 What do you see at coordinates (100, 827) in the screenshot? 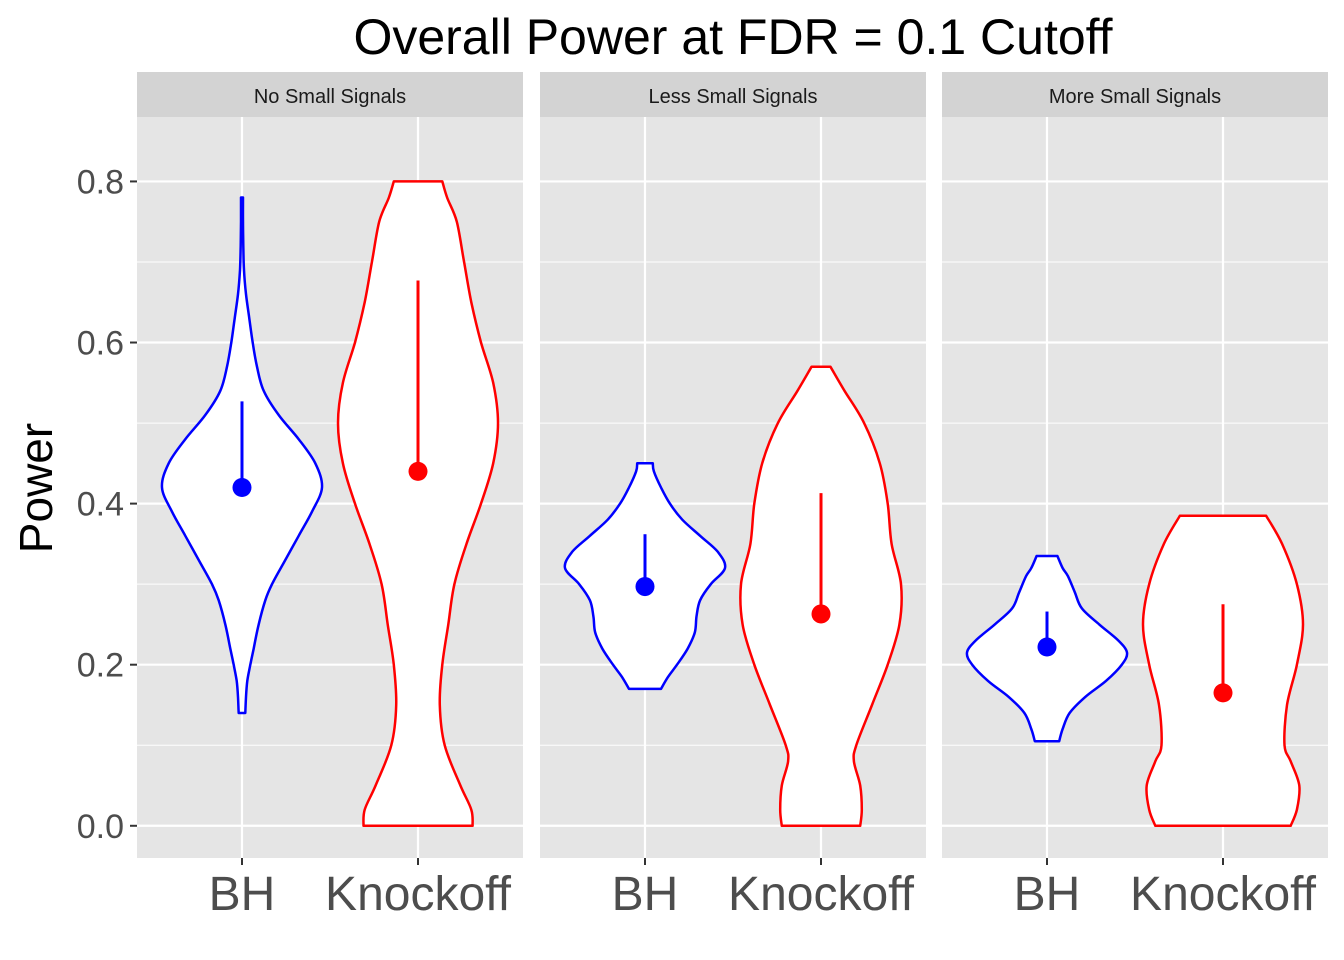
I see `y-tick-label: 0.0` at bounding box center [100, 827].